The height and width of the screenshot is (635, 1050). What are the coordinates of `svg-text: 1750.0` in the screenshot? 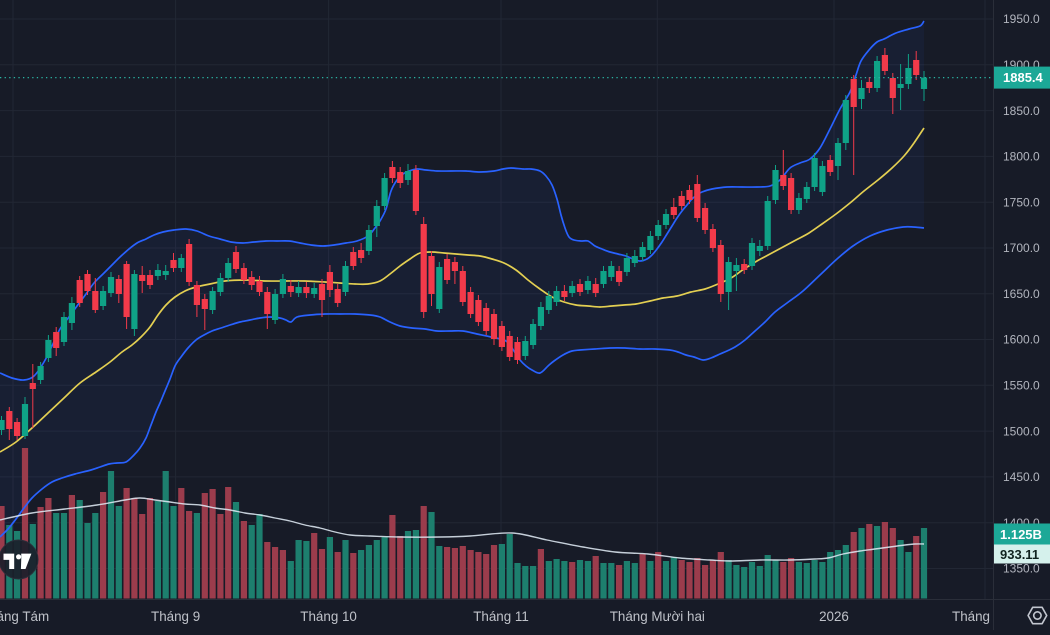 It's located at (1021, 202).